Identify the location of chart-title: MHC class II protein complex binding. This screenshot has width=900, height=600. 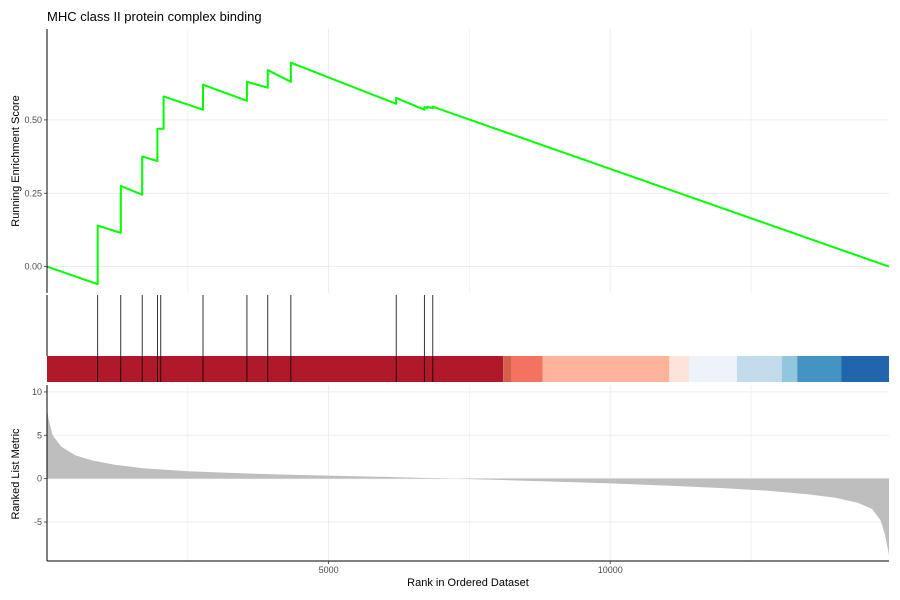
(154, 16).